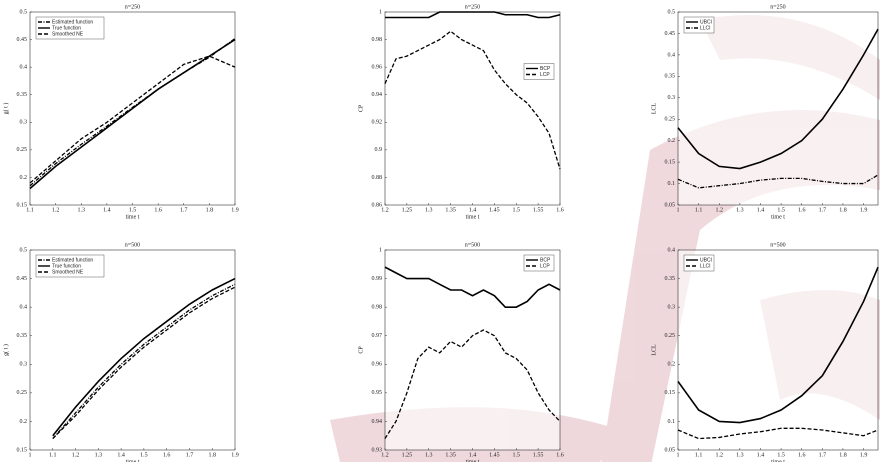 The width and height of the screenshot is (880, 462). What do you see at coordinates (670, 205) in the screenshot?
I see `y-tick-label: 0.05` at bounding box center [670, 205].